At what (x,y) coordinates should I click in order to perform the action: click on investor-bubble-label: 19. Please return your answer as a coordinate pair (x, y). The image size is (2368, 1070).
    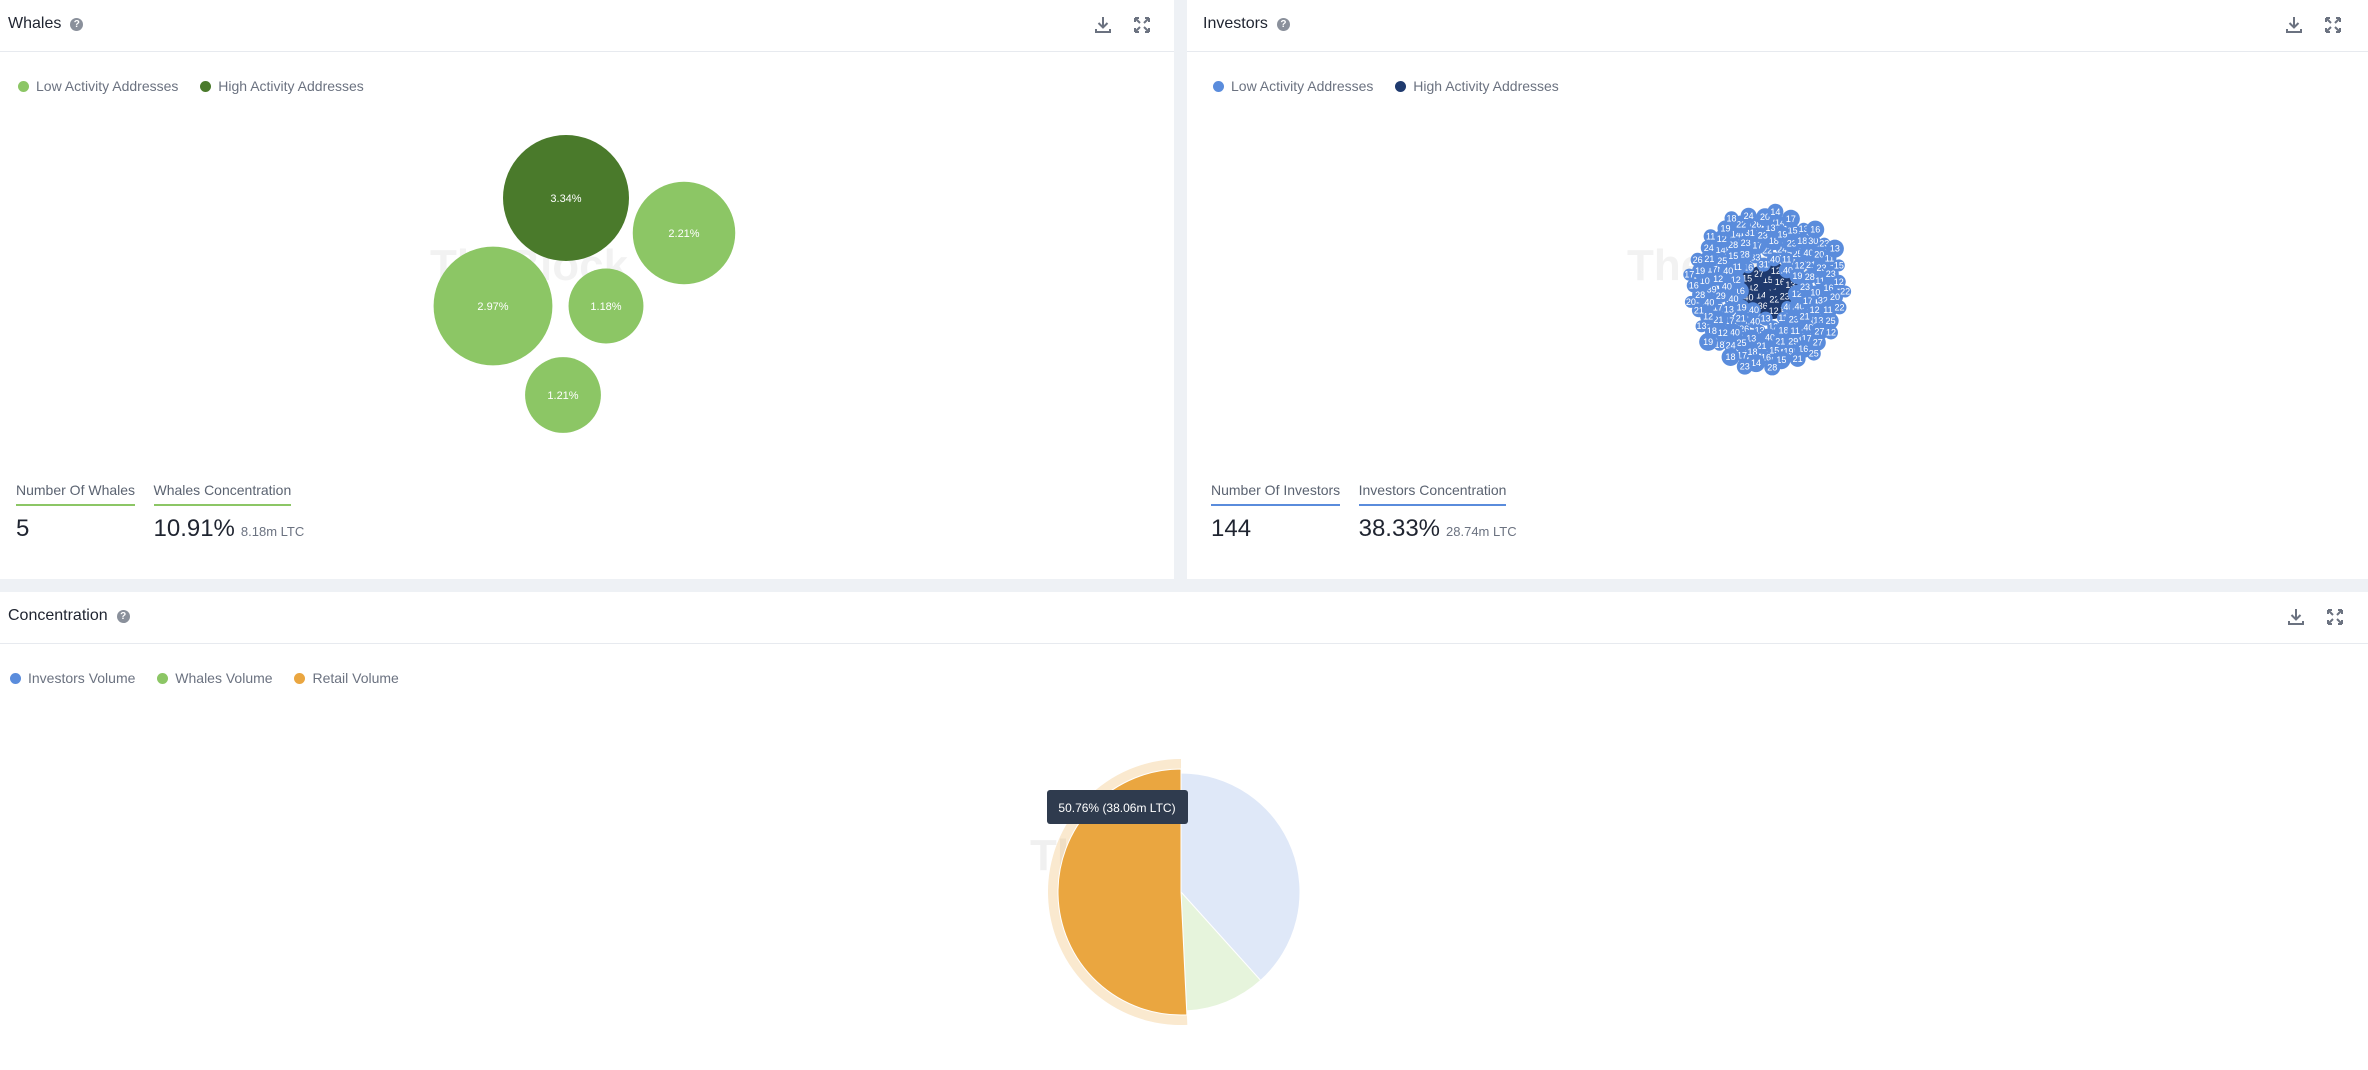
    Looking at the image, I should click on (1700, 271).